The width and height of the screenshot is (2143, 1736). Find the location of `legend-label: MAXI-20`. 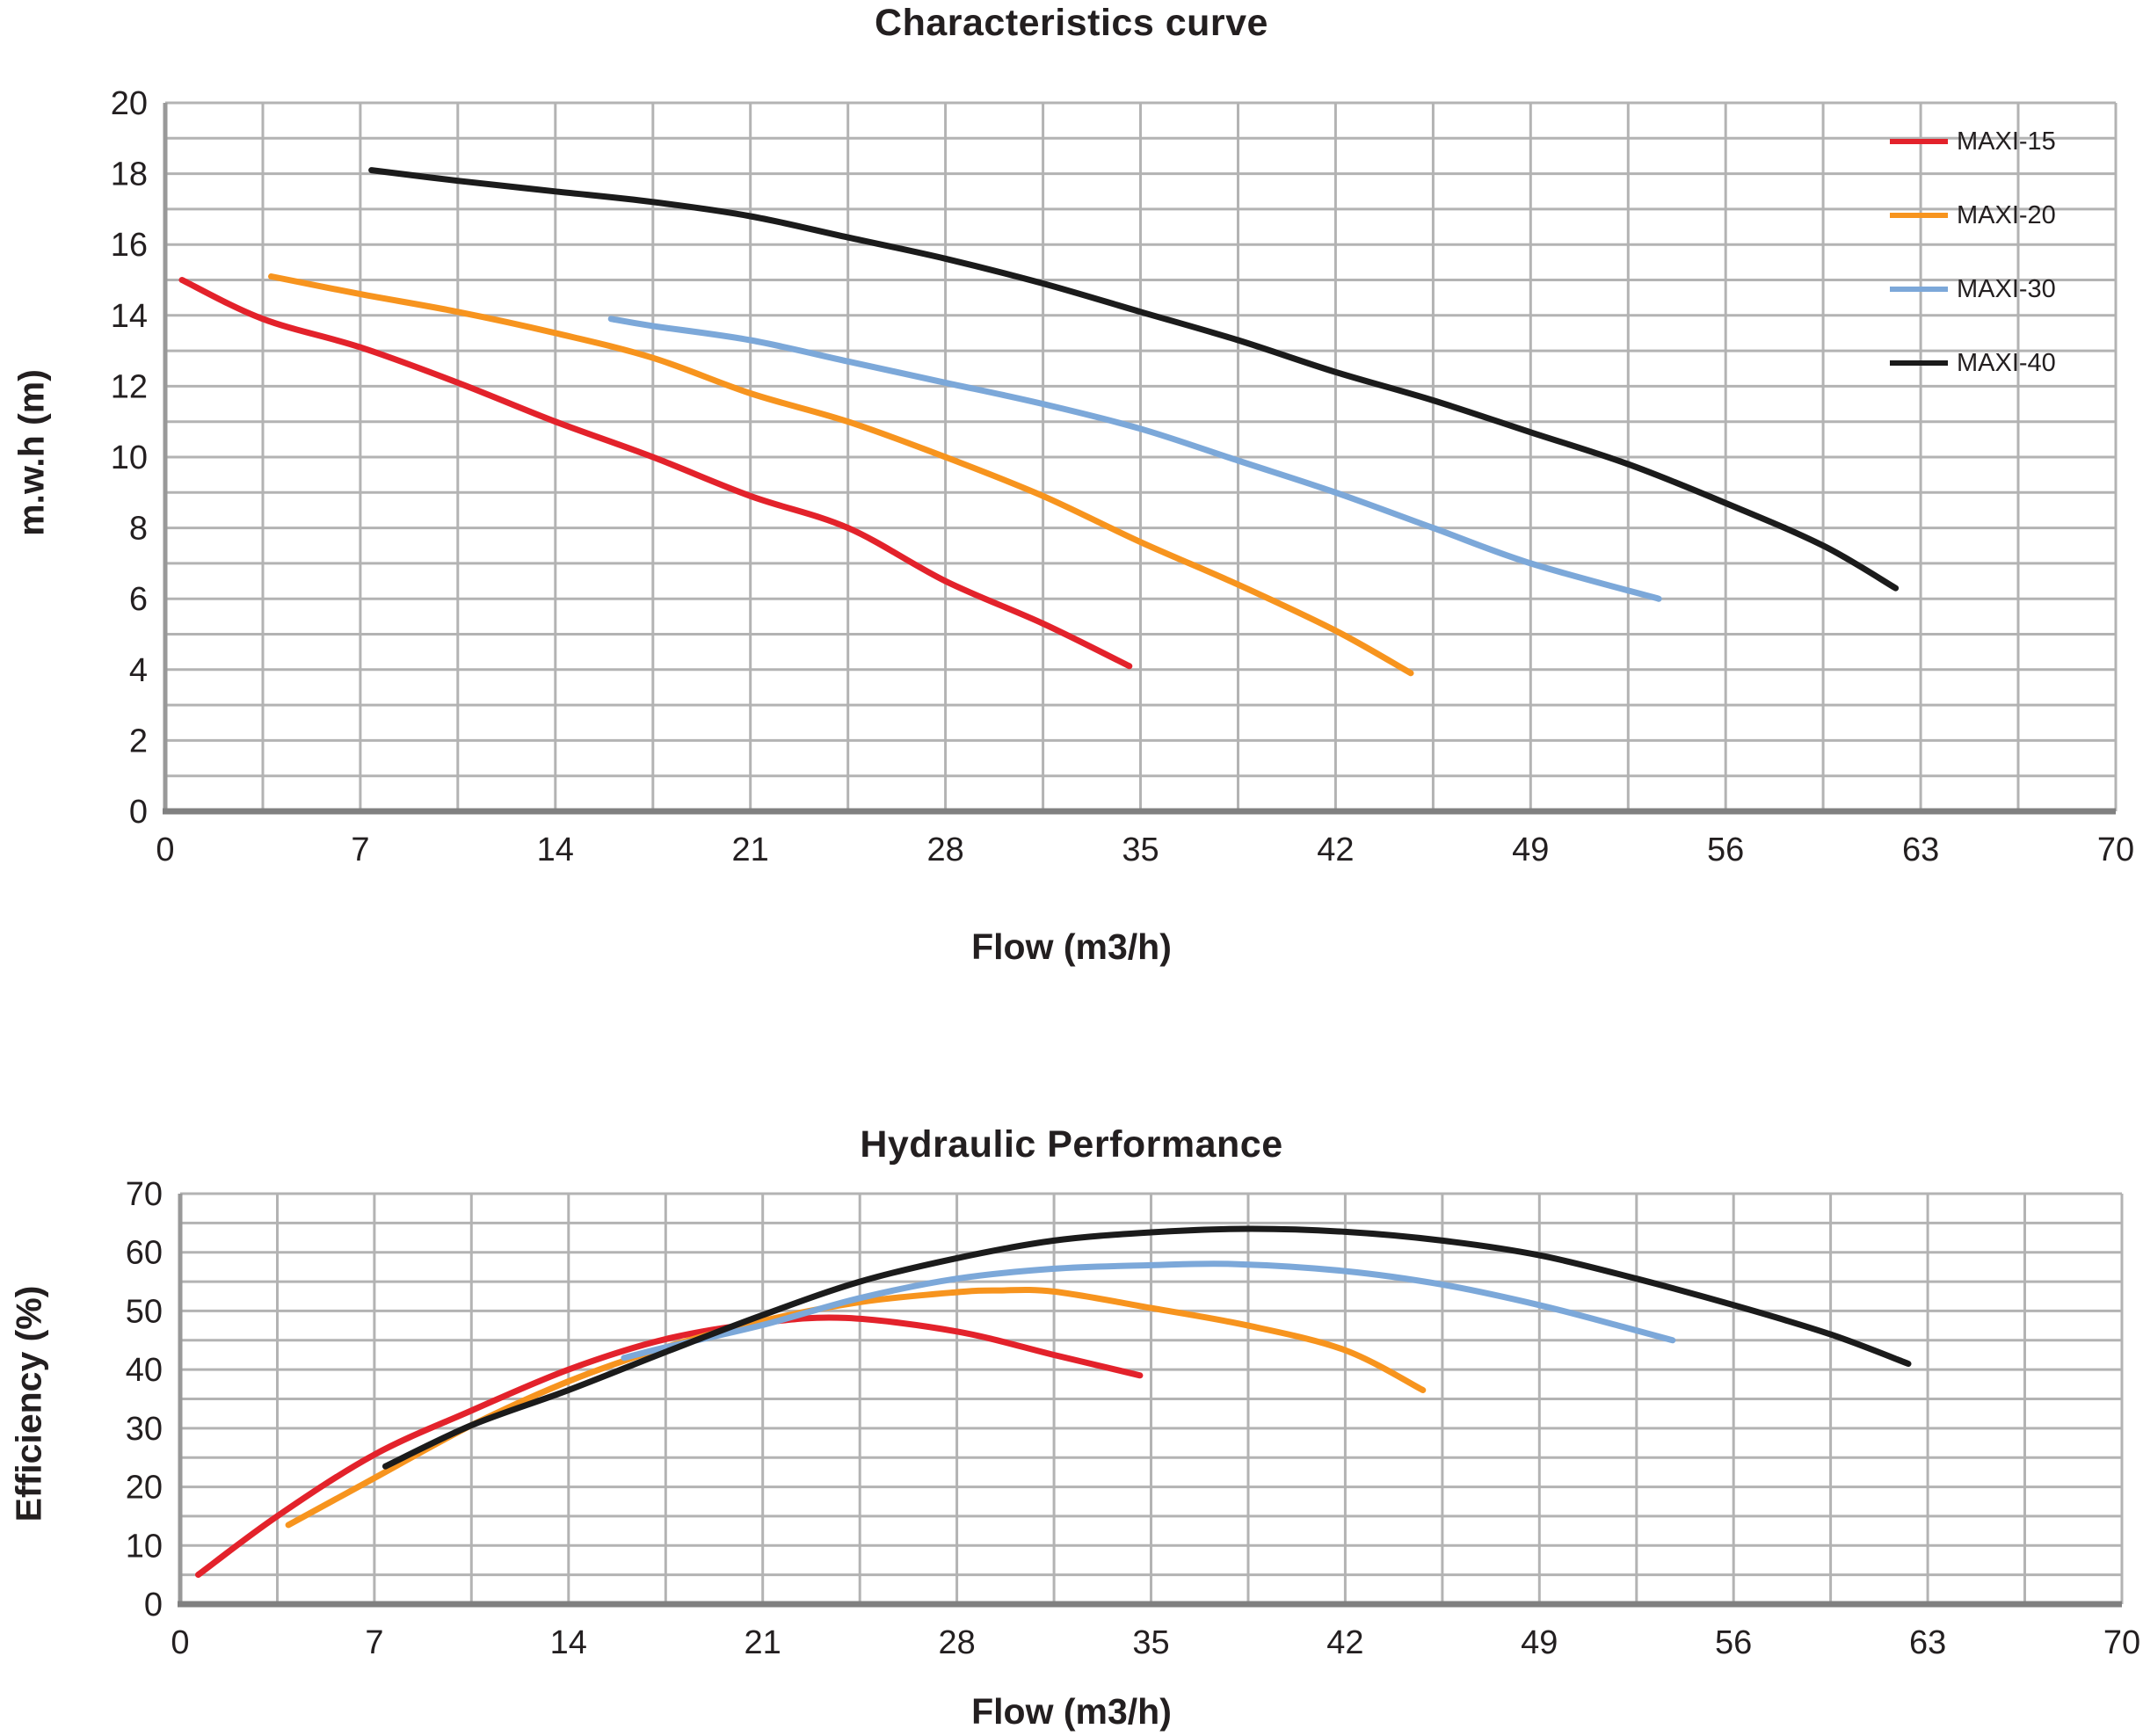

legend-label: MAXI-20 is located at coordinates (2006, 215).